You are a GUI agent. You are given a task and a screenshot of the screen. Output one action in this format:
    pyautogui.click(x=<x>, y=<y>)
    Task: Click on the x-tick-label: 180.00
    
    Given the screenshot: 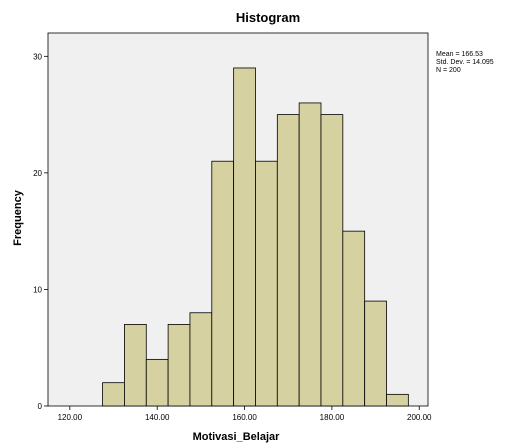 What is the action you would take?
    pyautogui.click(x=332, y=417)
    